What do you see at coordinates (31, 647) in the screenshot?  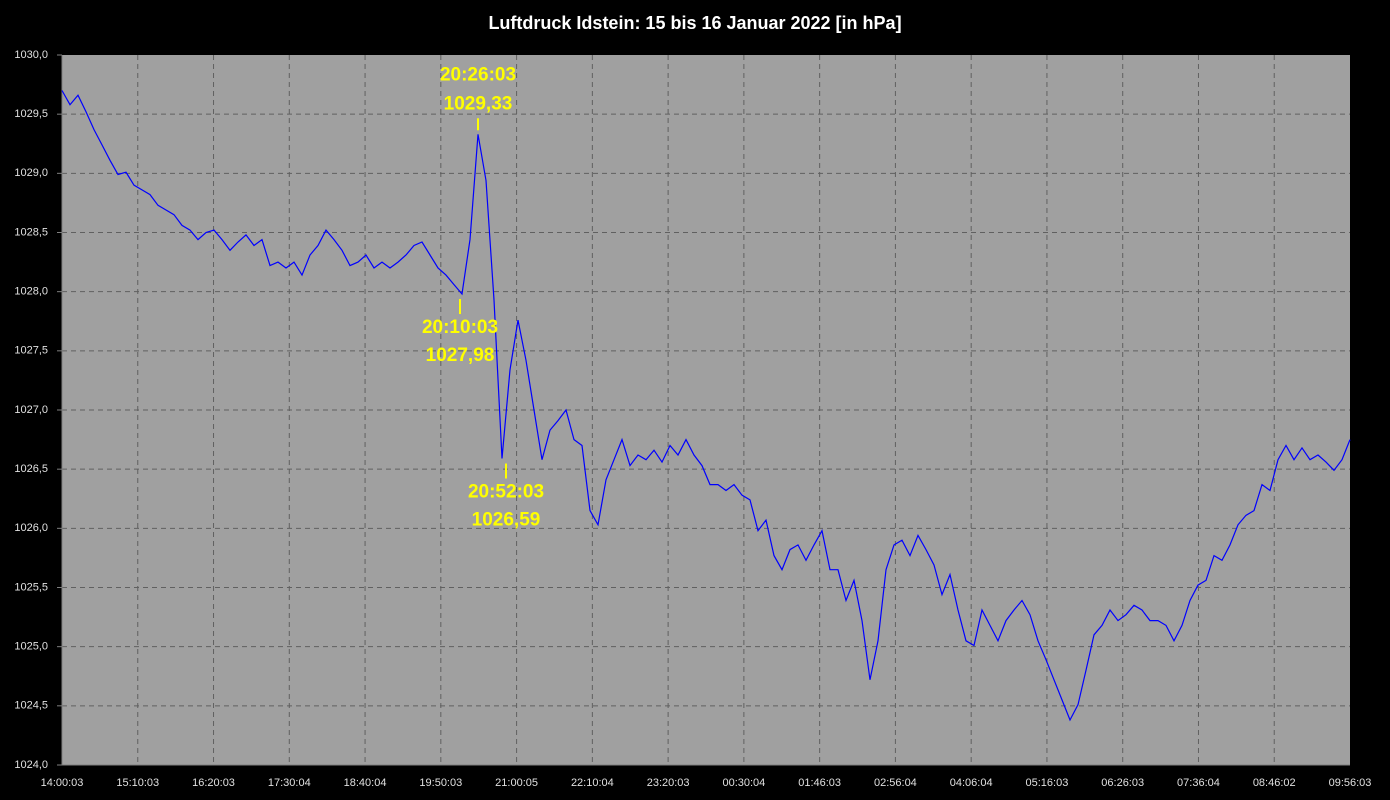 I see `y-tick-label: 1025,0` at bounding box center [31, 647].